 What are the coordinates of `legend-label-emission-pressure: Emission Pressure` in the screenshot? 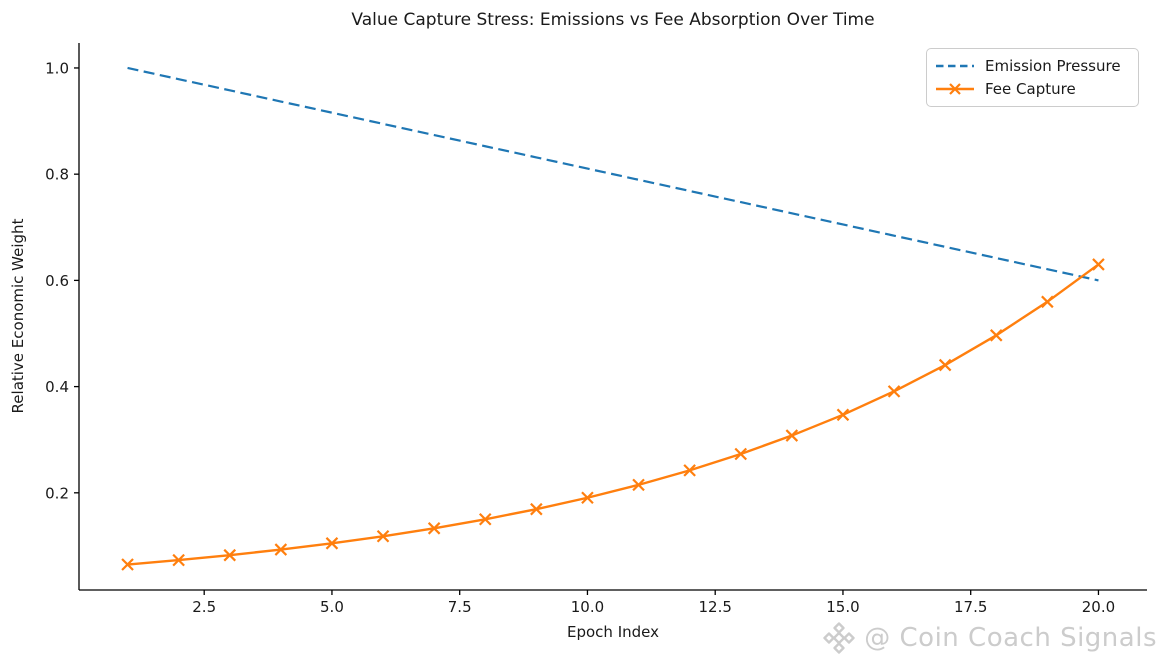 It's located at (1053, 65).